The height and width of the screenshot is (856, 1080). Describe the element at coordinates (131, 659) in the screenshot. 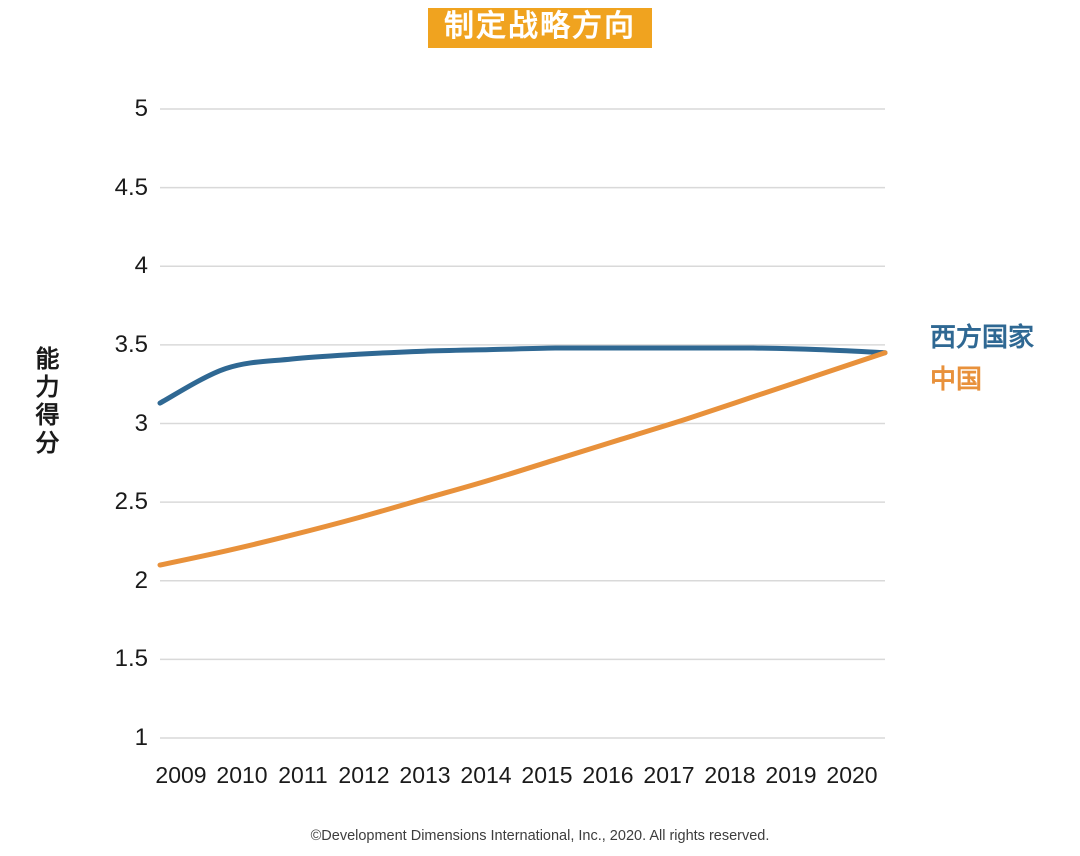

I see `y-tick-label: 1.5` at that location.